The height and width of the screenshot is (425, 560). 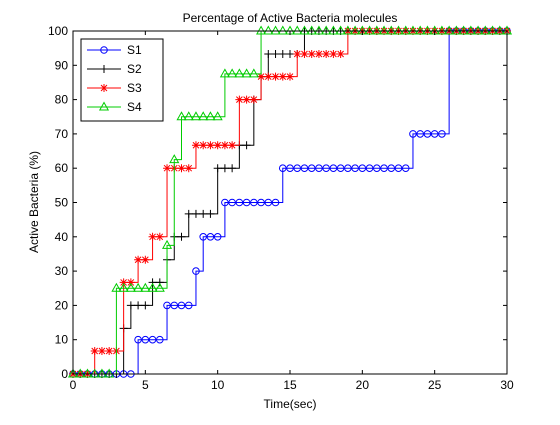 I want to click on x-tick-label: 20, so click(x=363, y=385).